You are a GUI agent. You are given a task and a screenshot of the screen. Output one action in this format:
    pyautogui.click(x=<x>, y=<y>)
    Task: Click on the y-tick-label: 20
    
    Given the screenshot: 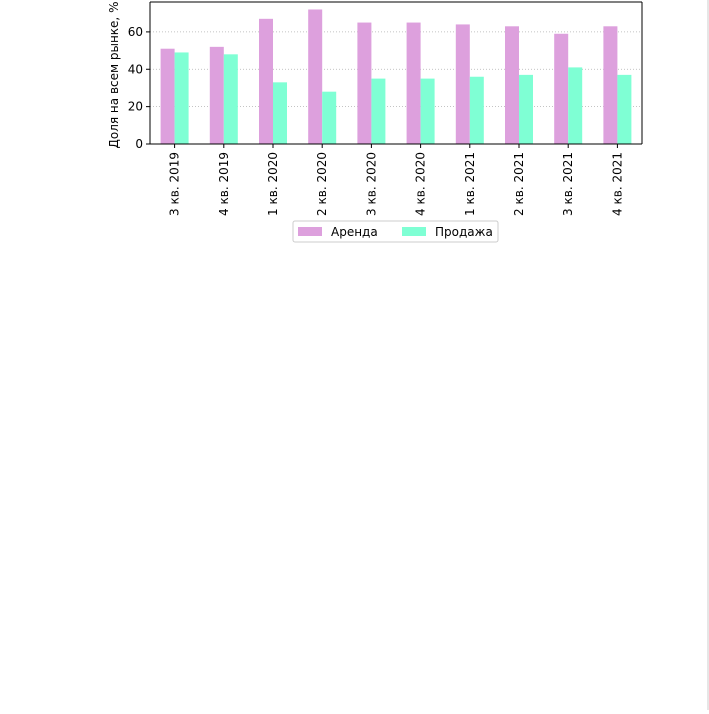 What is the action you would take?
    pyautogui.click(x=135, y=107)
    